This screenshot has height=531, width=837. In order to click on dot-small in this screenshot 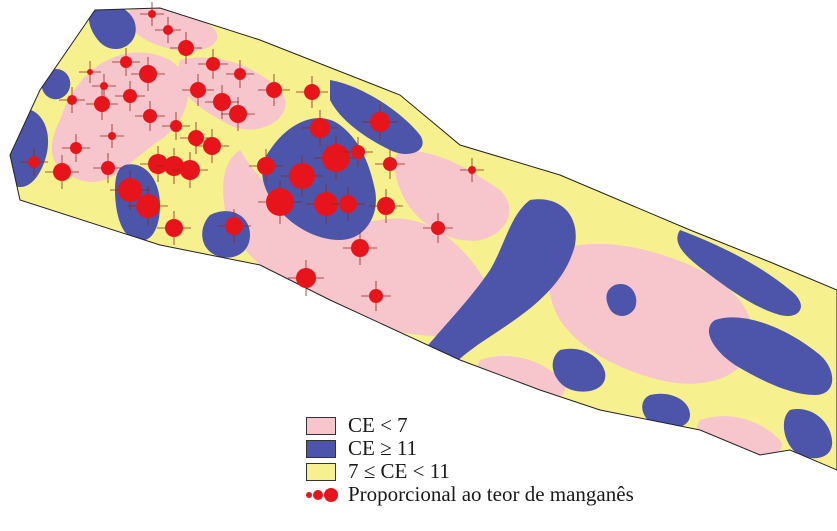, I will do `click(309, 494)`.